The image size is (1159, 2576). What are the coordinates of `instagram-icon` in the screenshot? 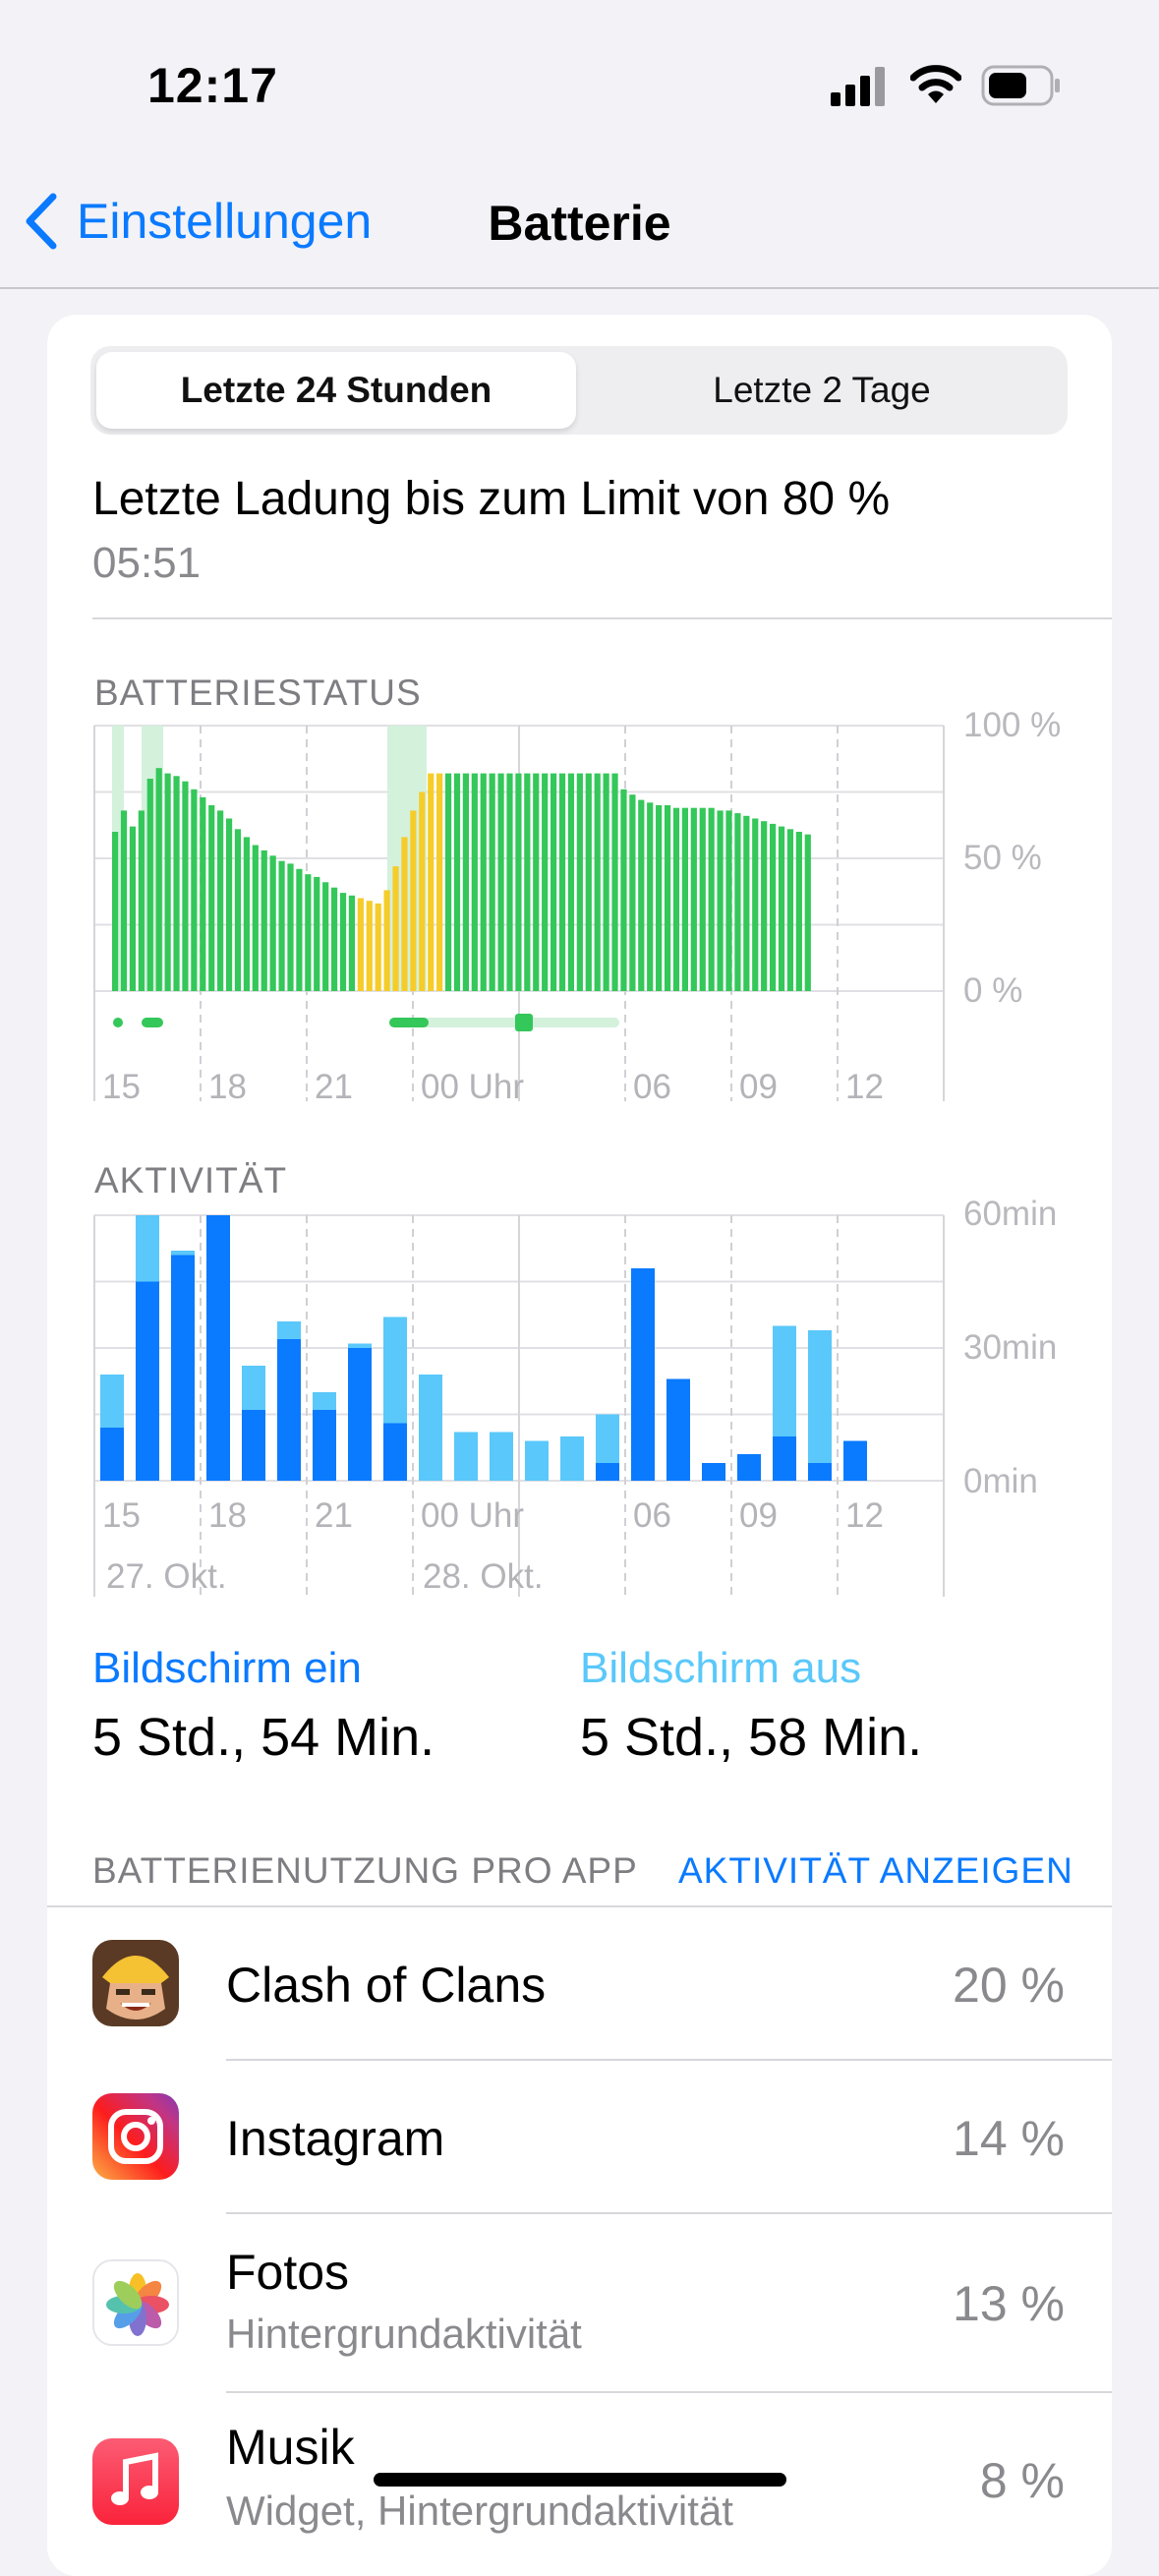 It's located at (135, 2136).